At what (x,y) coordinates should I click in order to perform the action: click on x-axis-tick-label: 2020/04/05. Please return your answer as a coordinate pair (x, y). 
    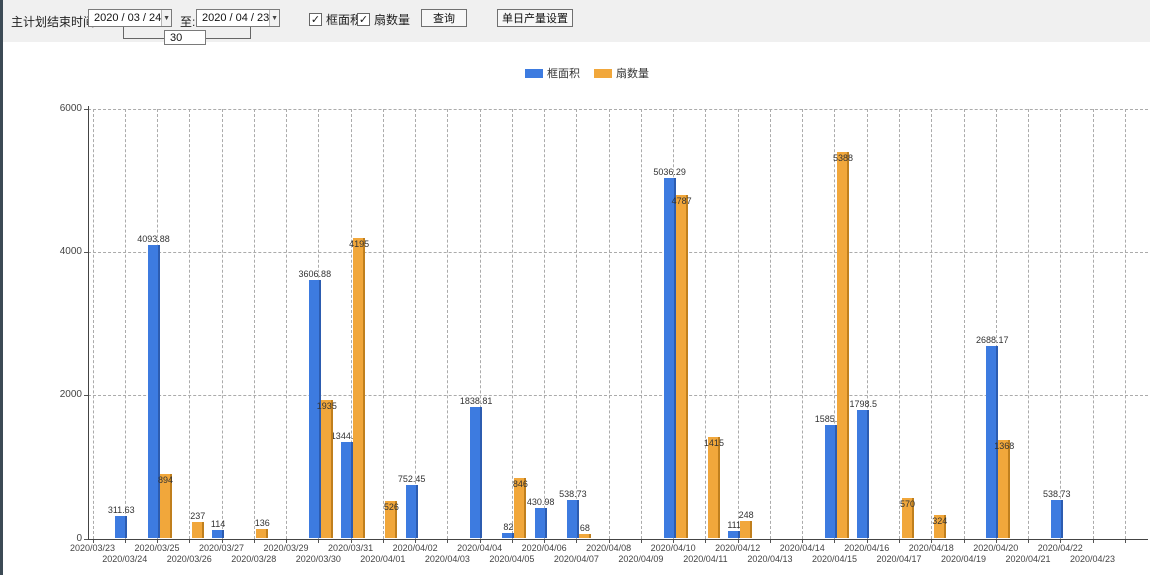
    Looking at the image, I should click on (512, 559).